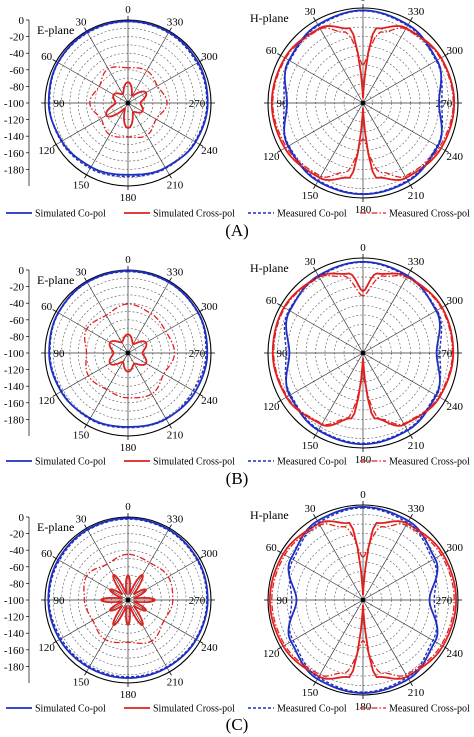 The width and height of the screenshot is (474, 737). What do you see at coordinates (16, 288) in the screenshot?
I see `radial-tick-label: -20` at bounding box center [16, 288].